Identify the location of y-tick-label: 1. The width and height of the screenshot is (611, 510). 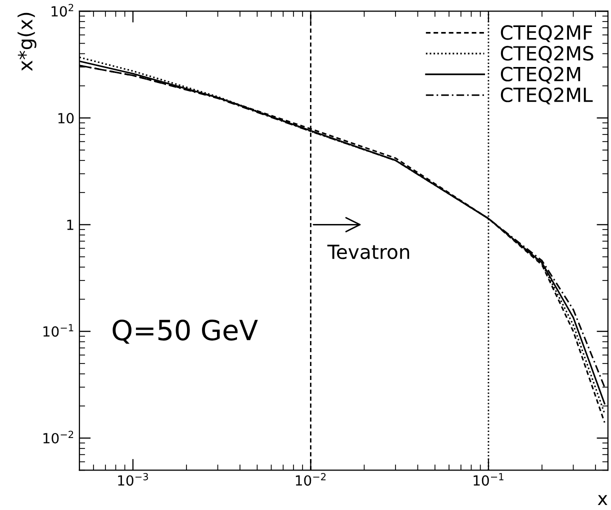
(70, 225).